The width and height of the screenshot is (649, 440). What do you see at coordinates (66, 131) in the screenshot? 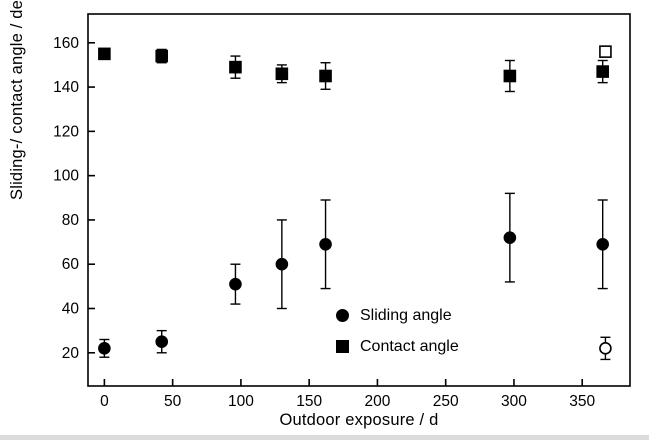
I see `svg-text: 120` at bounding box center [66, 131].